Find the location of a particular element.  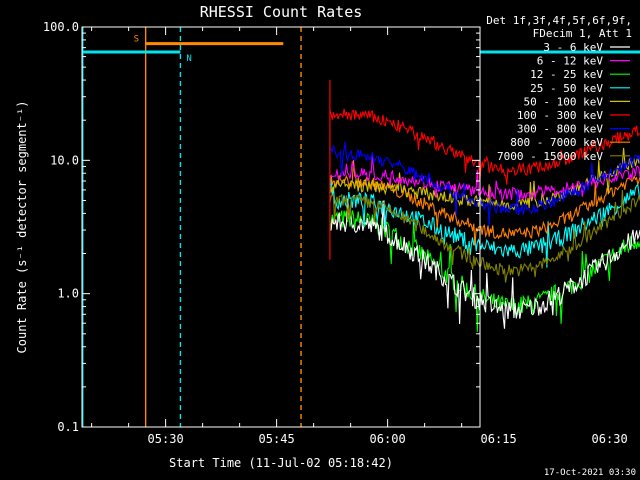

legend-entry-label: 7000 - 15000 keV is located at coordinates (550, 156).